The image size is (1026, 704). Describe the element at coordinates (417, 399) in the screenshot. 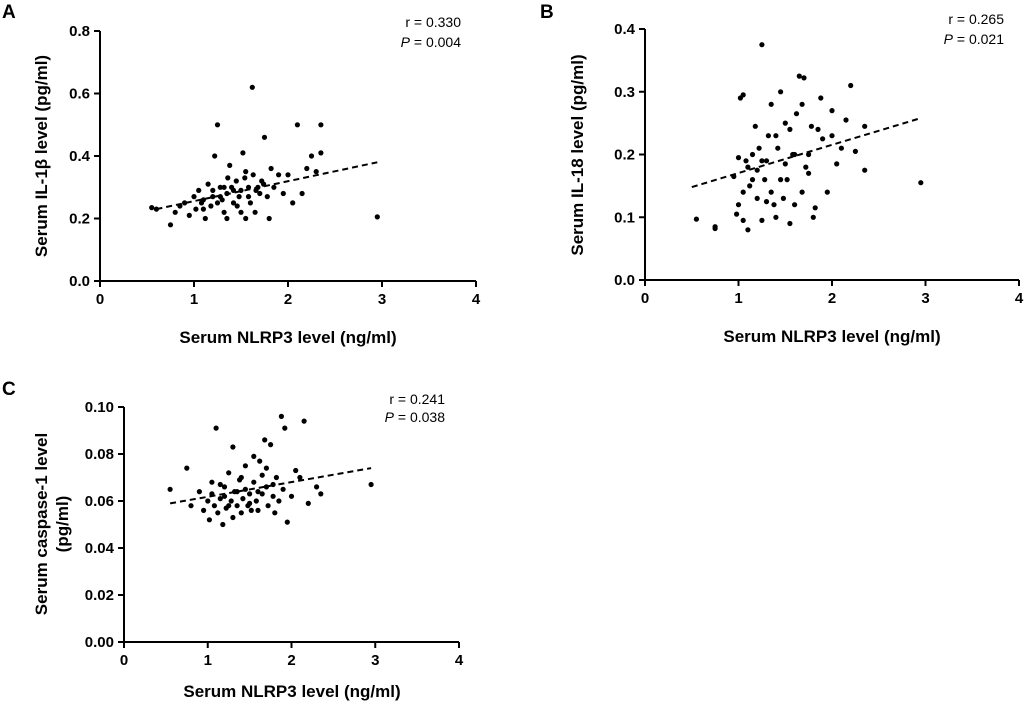

I see `panel-c-r-value: r = 0.241` at that location.